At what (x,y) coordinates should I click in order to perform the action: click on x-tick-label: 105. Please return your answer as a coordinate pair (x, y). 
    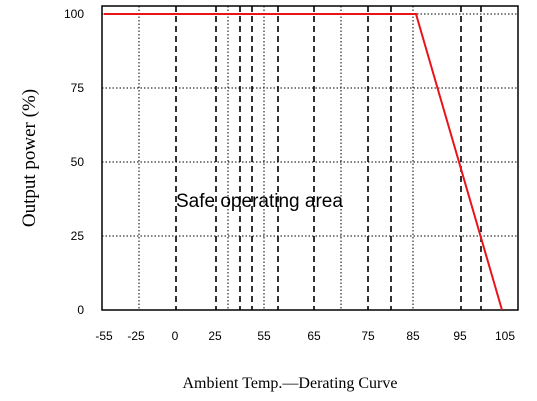
    Looking at the image, I should click on (505, 336).